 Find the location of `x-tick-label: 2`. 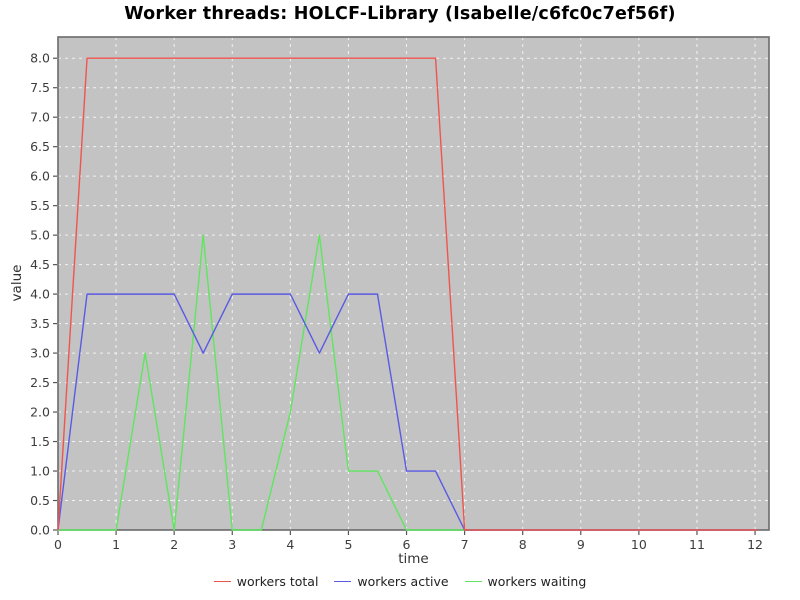

x-tick-label: 2 is located at coordinates (174, 544).